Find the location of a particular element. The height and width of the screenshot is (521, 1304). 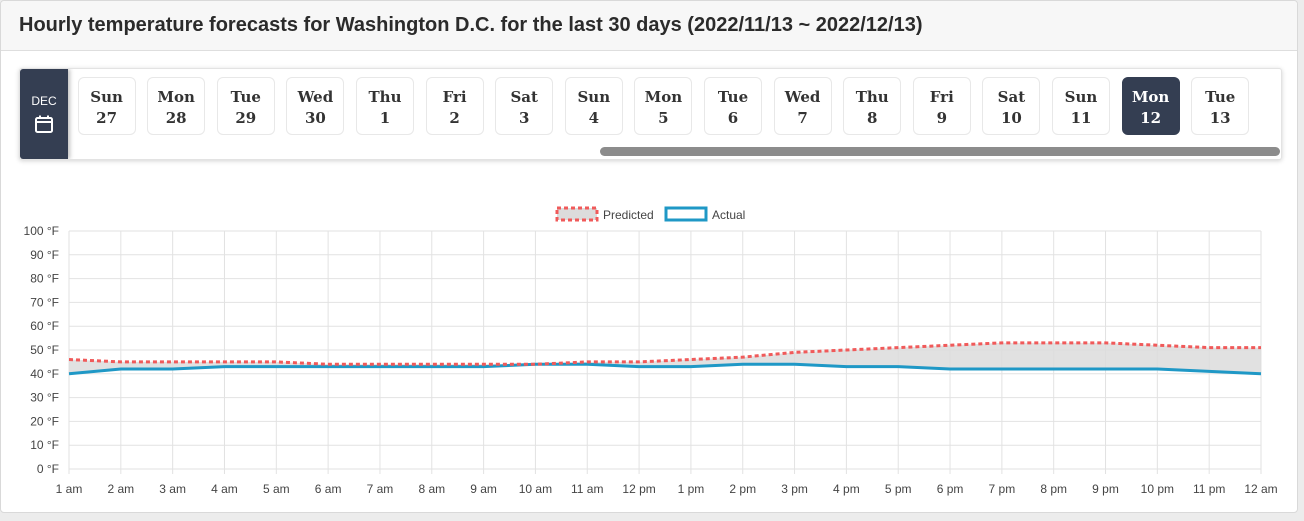

x-tick-label: 11 am is located at coordinates (587, 489).